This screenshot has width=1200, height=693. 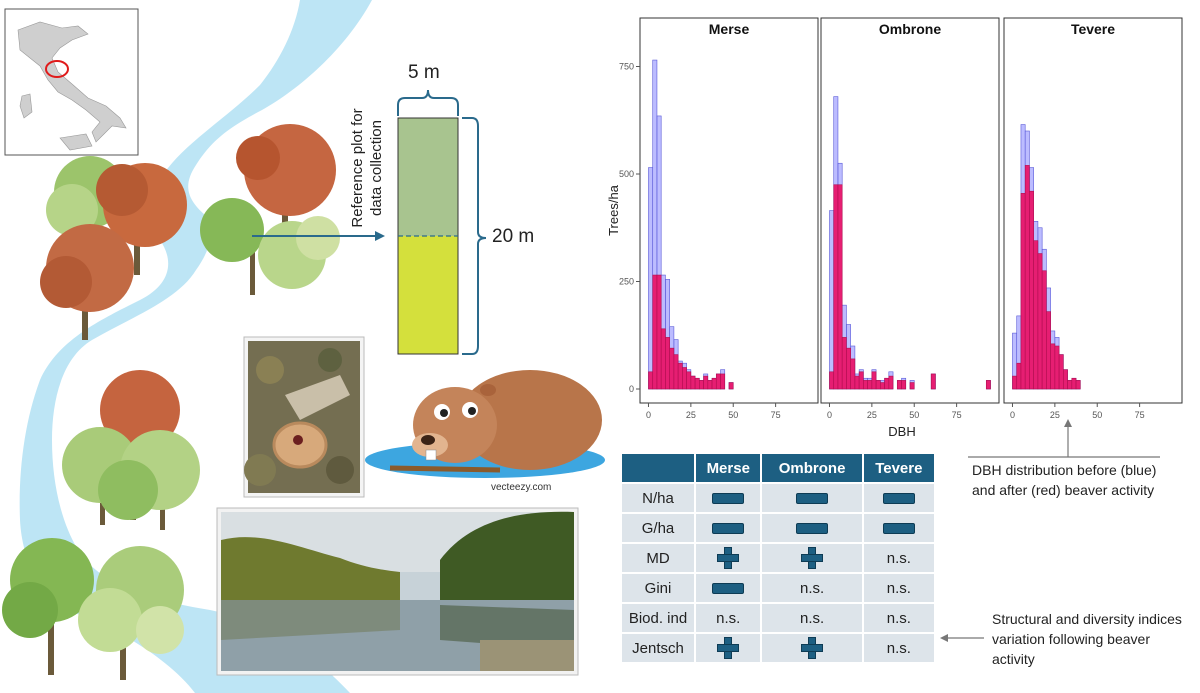 I want to click on italy-map, so click(x=72, y=82).